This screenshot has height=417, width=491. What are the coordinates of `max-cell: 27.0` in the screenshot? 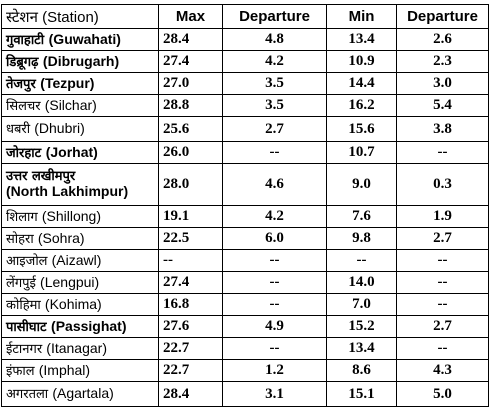 It's located at (190, 83).